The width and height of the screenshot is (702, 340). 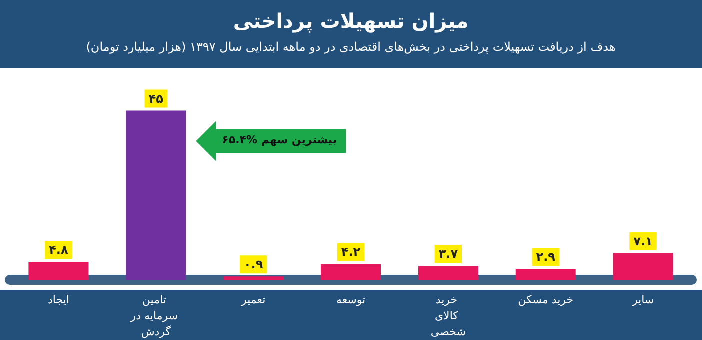 I want to click on chart-title: میزان تسهیلات پرداختی, so click(x=351, y=21).